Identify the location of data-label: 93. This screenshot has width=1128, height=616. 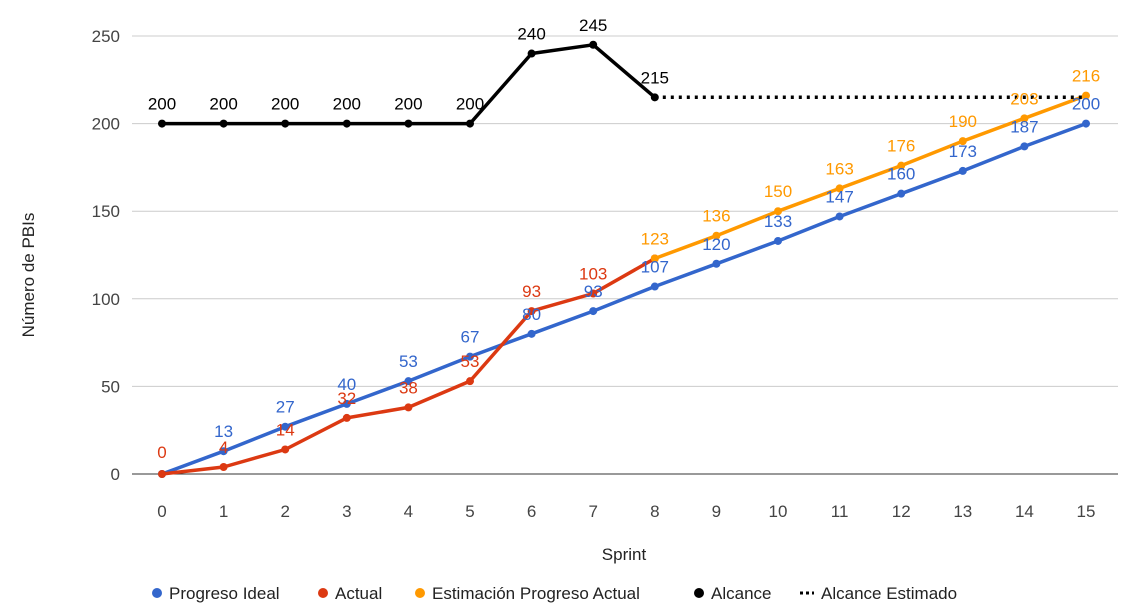
(531, 291).